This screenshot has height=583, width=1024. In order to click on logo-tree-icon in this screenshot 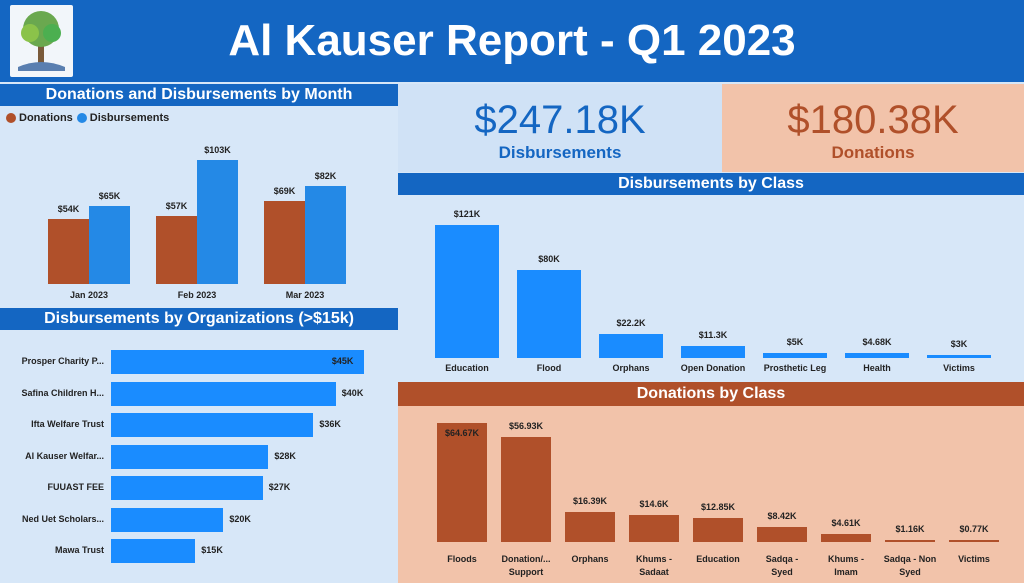, I will do `click(41, 41)`.